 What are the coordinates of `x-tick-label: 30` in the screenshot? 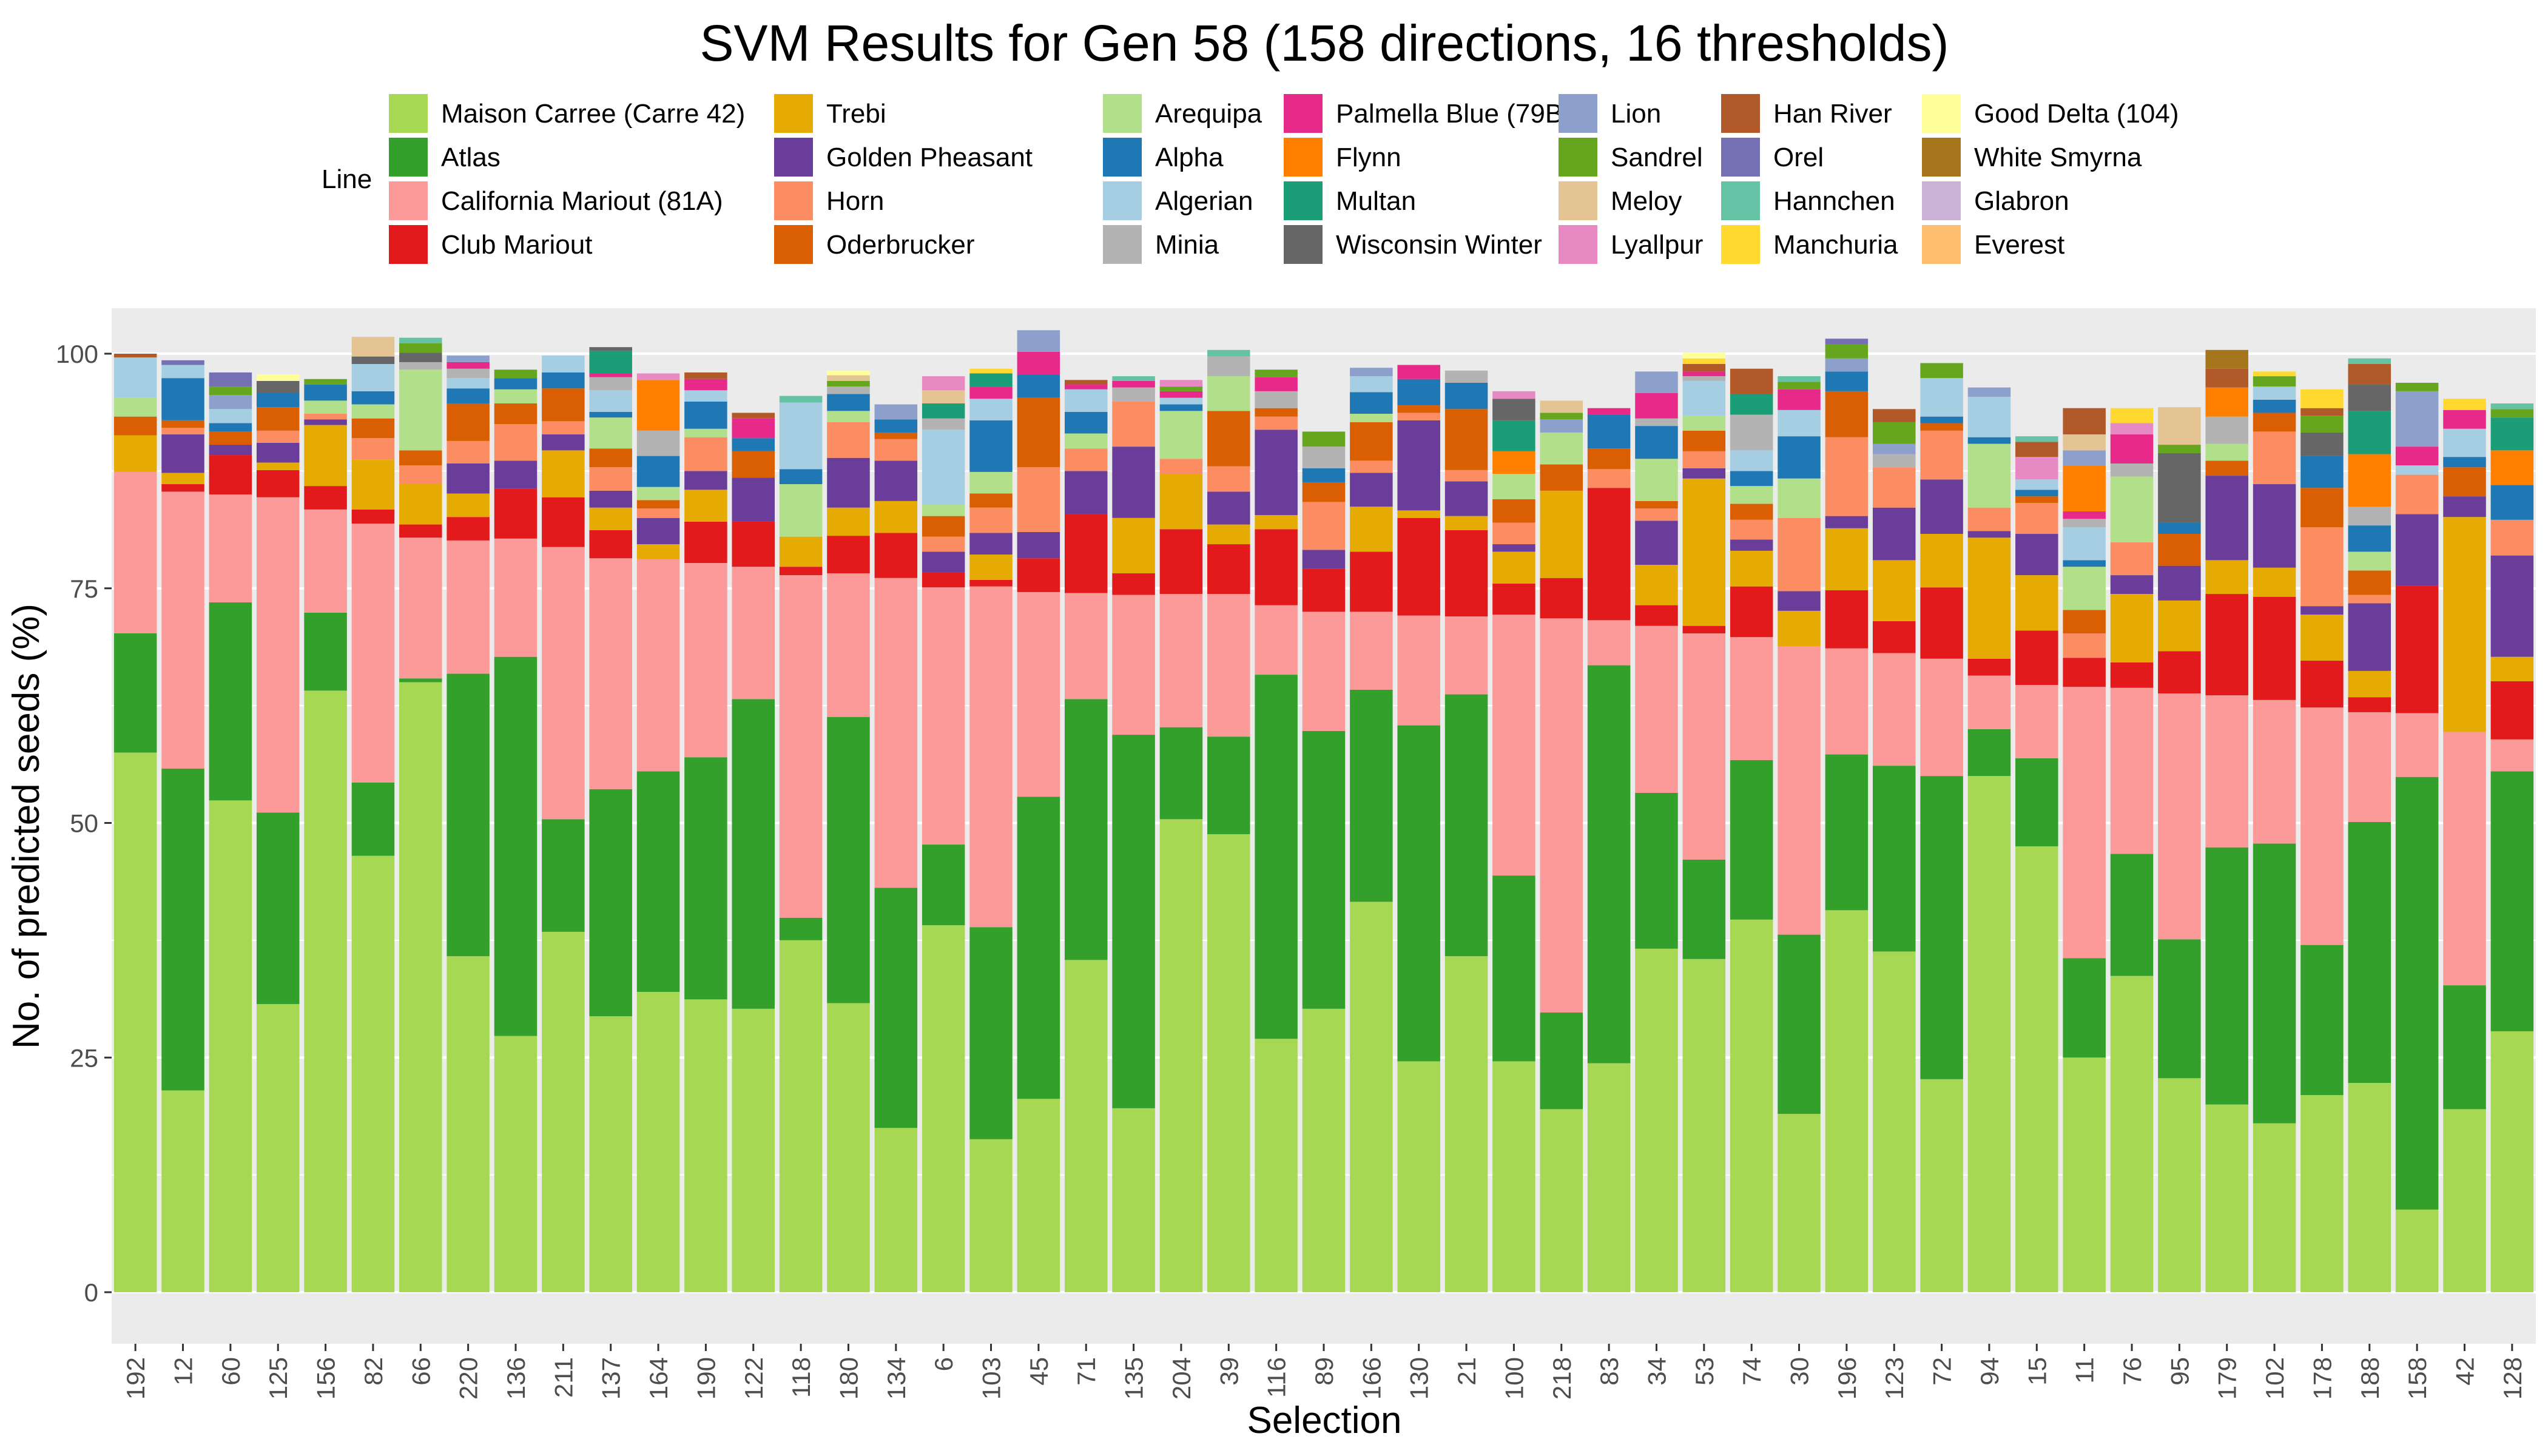 It's located at (1799, 1371).